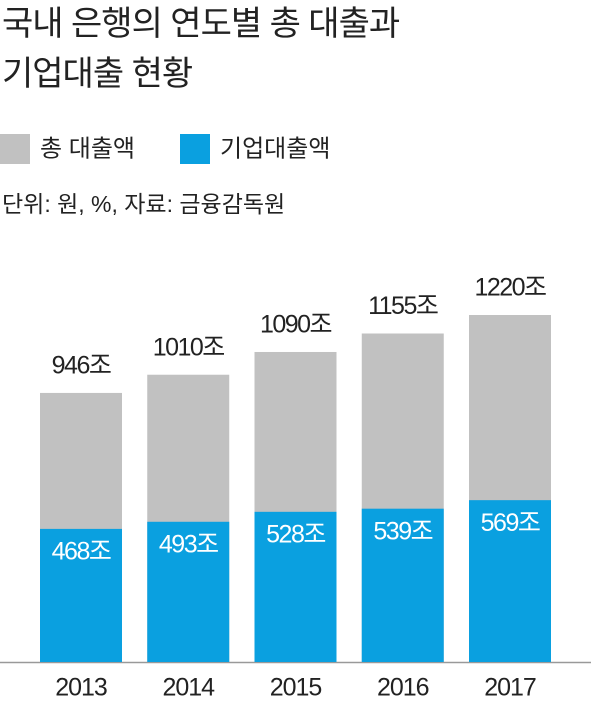  What do you see at coordinates (510, 288) in the screenshot?
I see `value-label: 1220조` at bounding box center [510, 288].